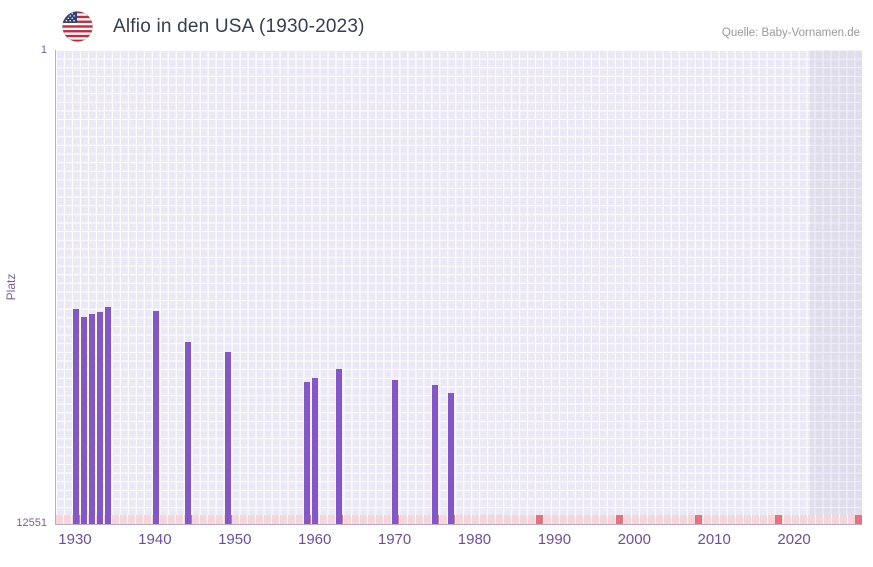 Image resolution: width=873 pixels, height=567 pixels. What do you see at coordinates (11, 287) in the screenshot?
I see `y-axis-label: Platz` at bounding box center [11, 287].